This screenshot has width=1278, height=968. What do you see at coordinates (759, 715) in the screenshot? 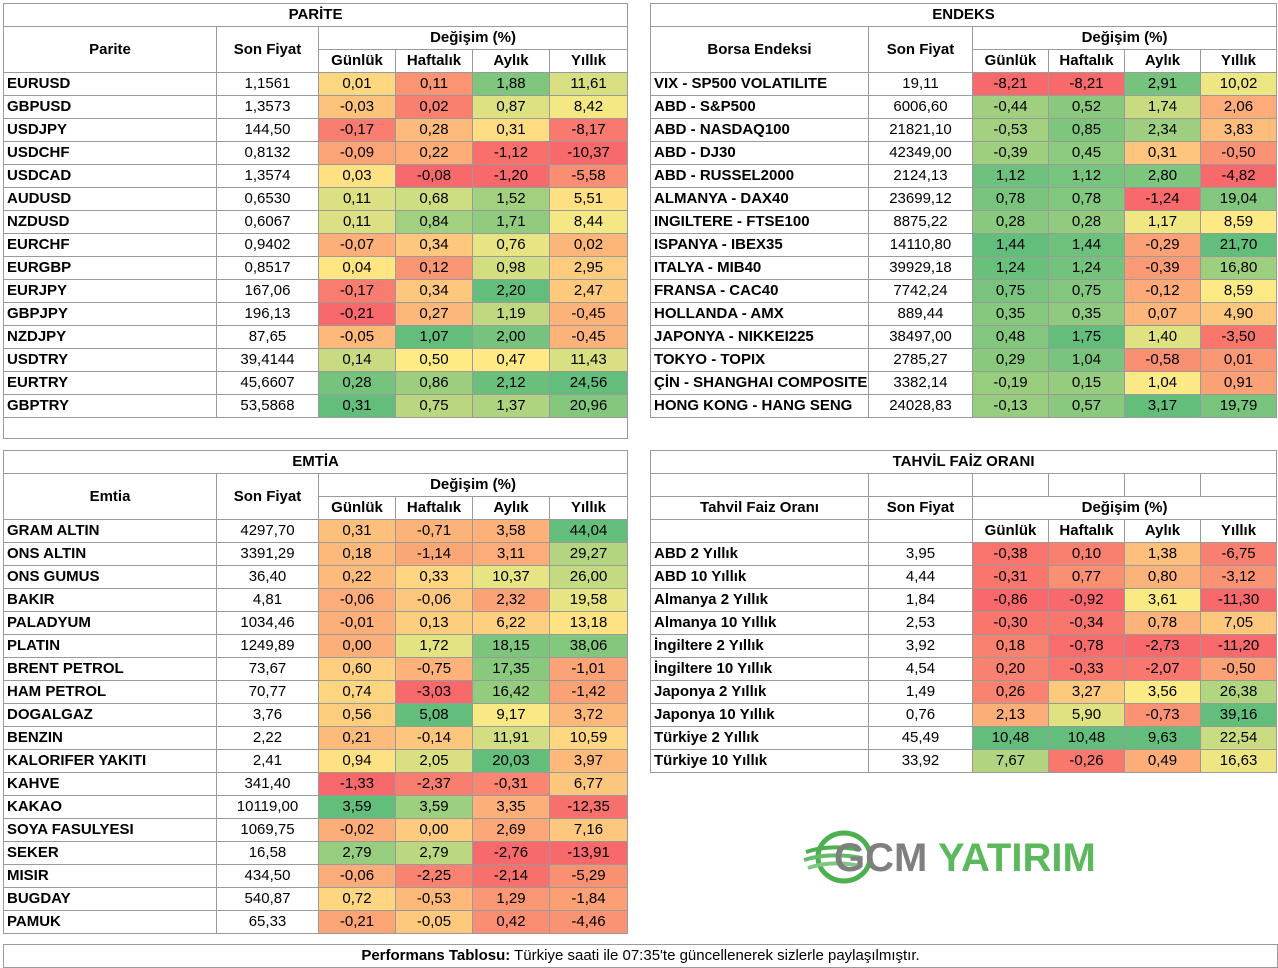
I see `row-name: Japonya 10 Yıllık` at bounding box center [759, 715].